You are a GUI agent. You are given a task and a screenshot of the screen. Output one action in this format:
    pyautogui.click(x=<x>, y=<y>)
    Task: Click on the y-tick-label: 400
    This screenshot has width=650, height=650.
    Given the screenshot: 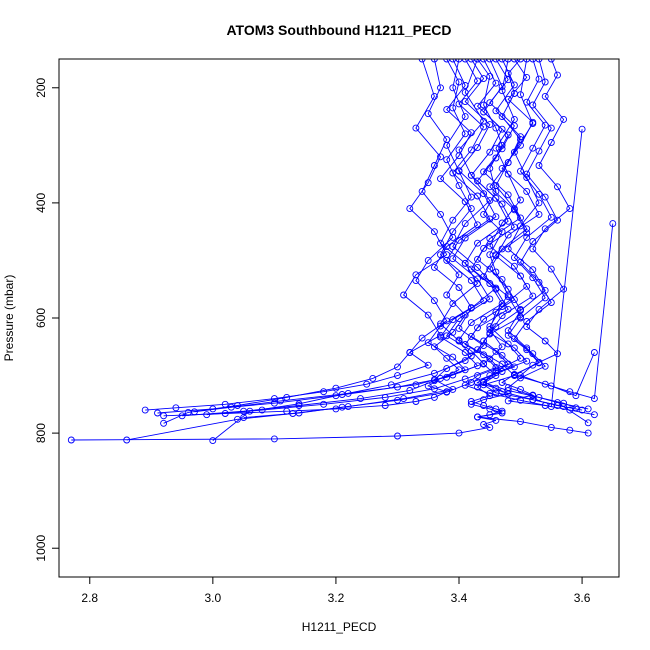 What is the action you would take?
    pyautogui.click(x=41, y=203)
    